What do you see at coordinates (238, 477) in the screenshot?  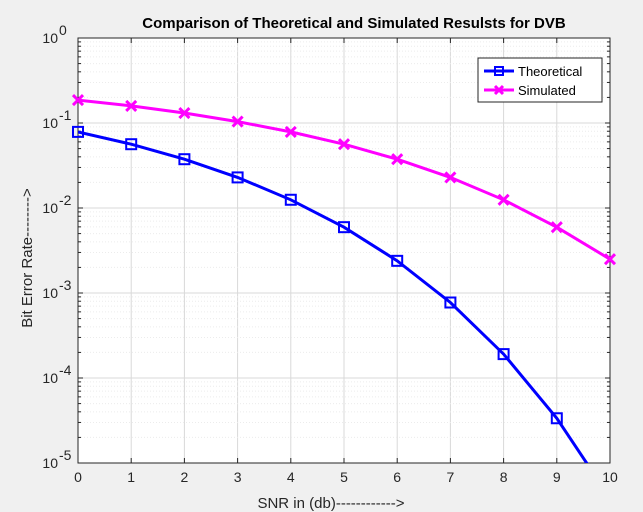 I see `x-tick-label: 3` at bounding box center [238, 477].